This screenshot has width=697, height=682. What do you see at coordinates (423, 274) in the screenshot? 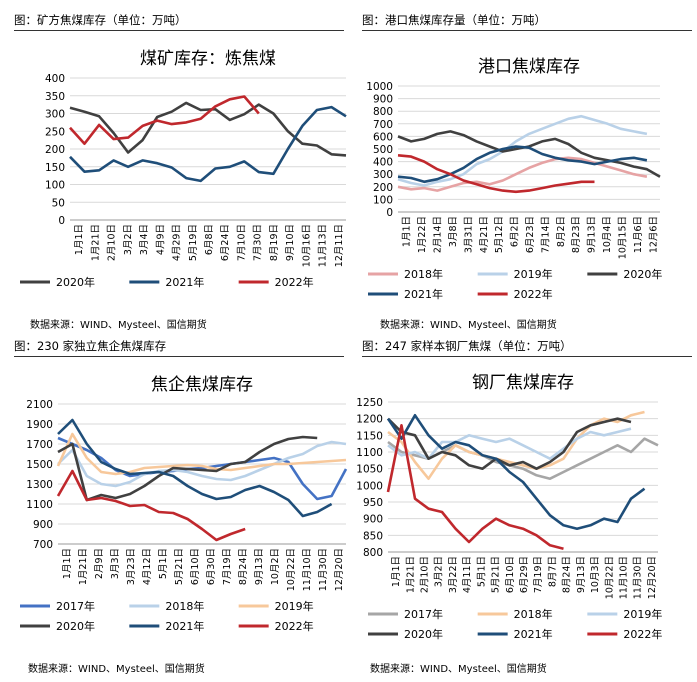
I see `legend-label: 2018年` at bounding box center [423, 274].